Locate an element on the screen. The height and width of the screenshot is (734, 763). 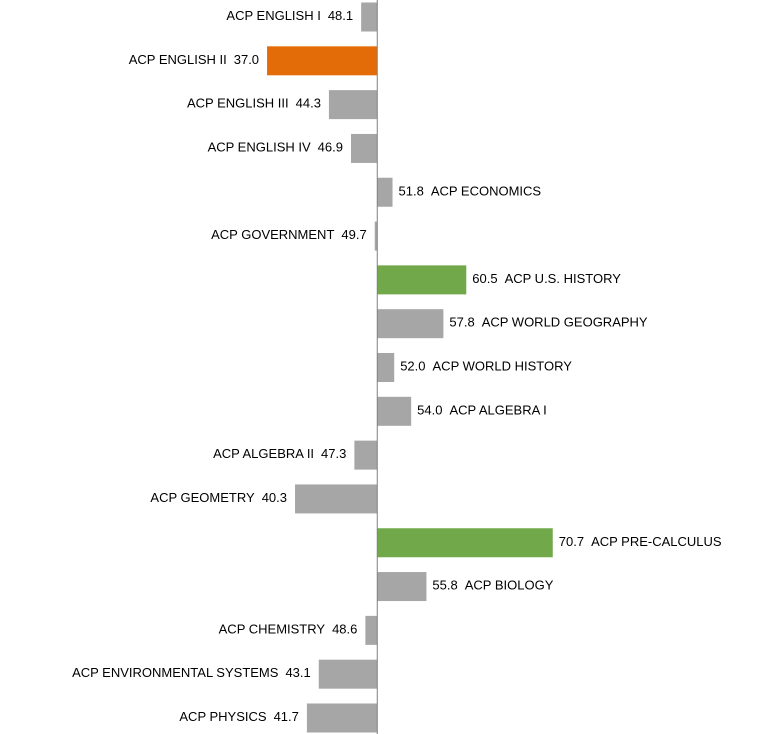
bar-label: 57.8 ACP WORLD GEOGRAPHY is located at coordinates (548, 322).